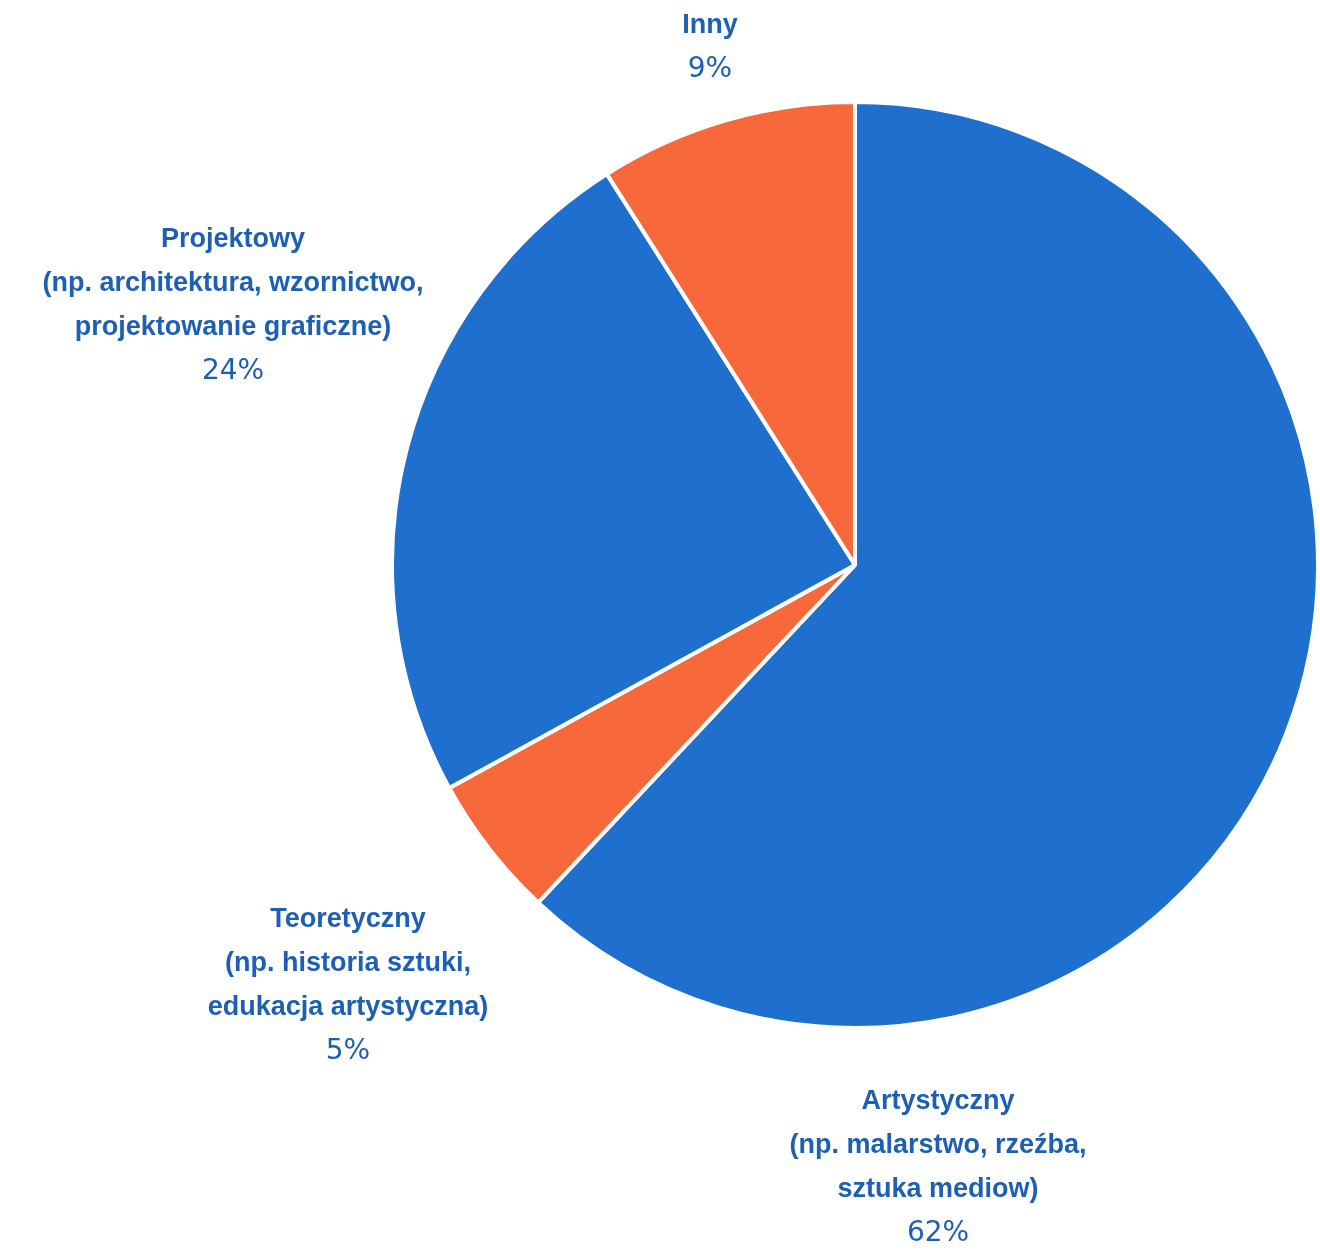 The height and width of the screenshot is (1254, 1320). What do you see at coordinates (710, 24) in the screenshot?
I see `slice-label: Inny` at bounding box center [710, 24].